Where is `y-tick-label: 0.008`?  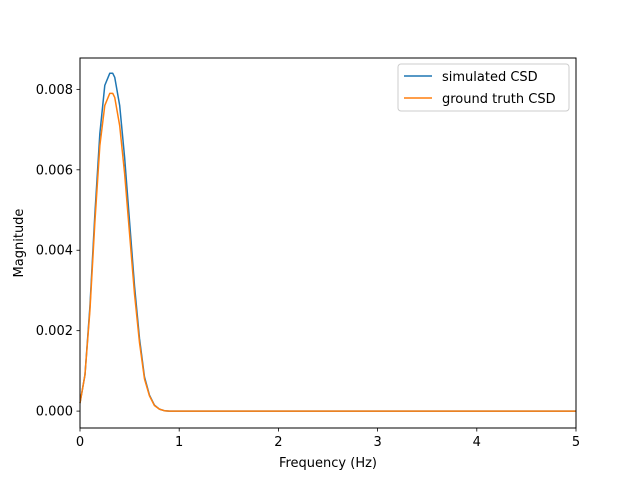
y-tick-label: 0.008 is located at coordinates (54, 90).